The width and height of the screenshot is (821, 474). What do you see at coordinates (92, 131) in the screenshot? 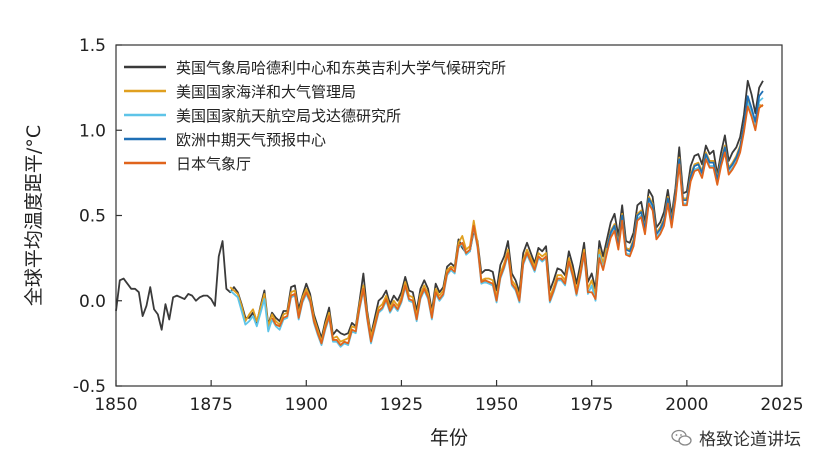
I see `y-tick-label: 1.0` at bounding box center [92, 131].